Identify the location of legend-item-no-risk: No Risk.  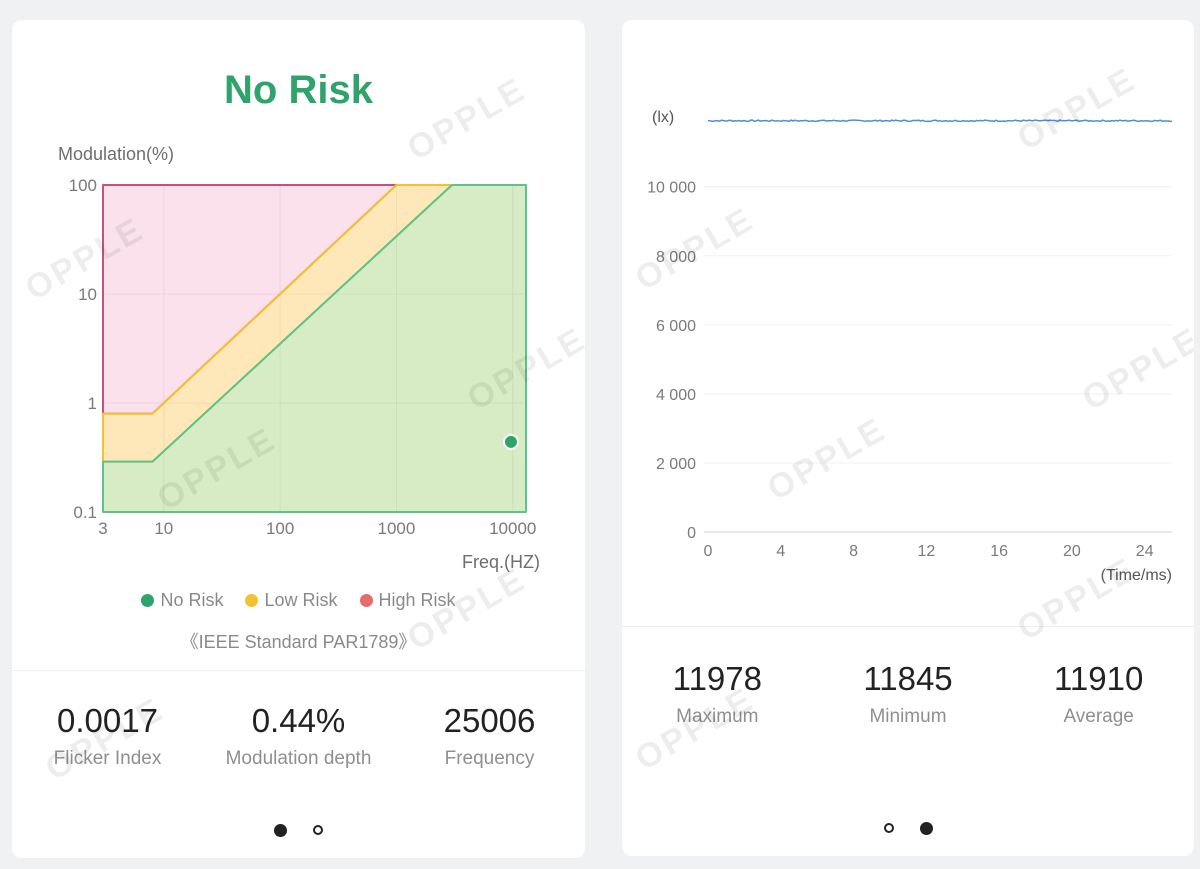
(182, 600).